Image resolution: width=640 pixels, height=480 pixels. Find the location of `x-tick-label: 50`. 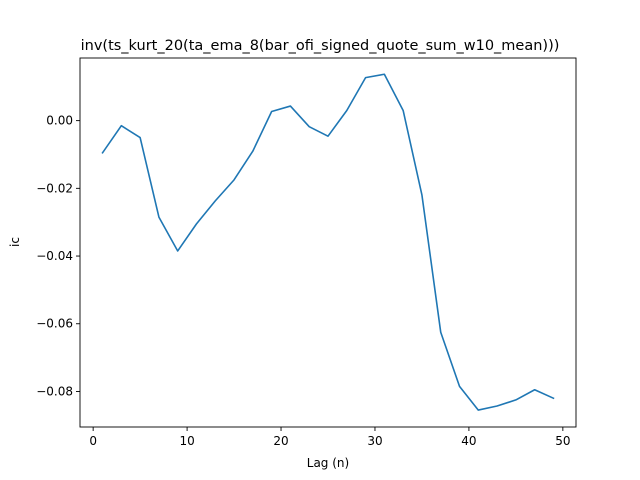

x-tick-label: 50 is located at coordinates (562, 441).